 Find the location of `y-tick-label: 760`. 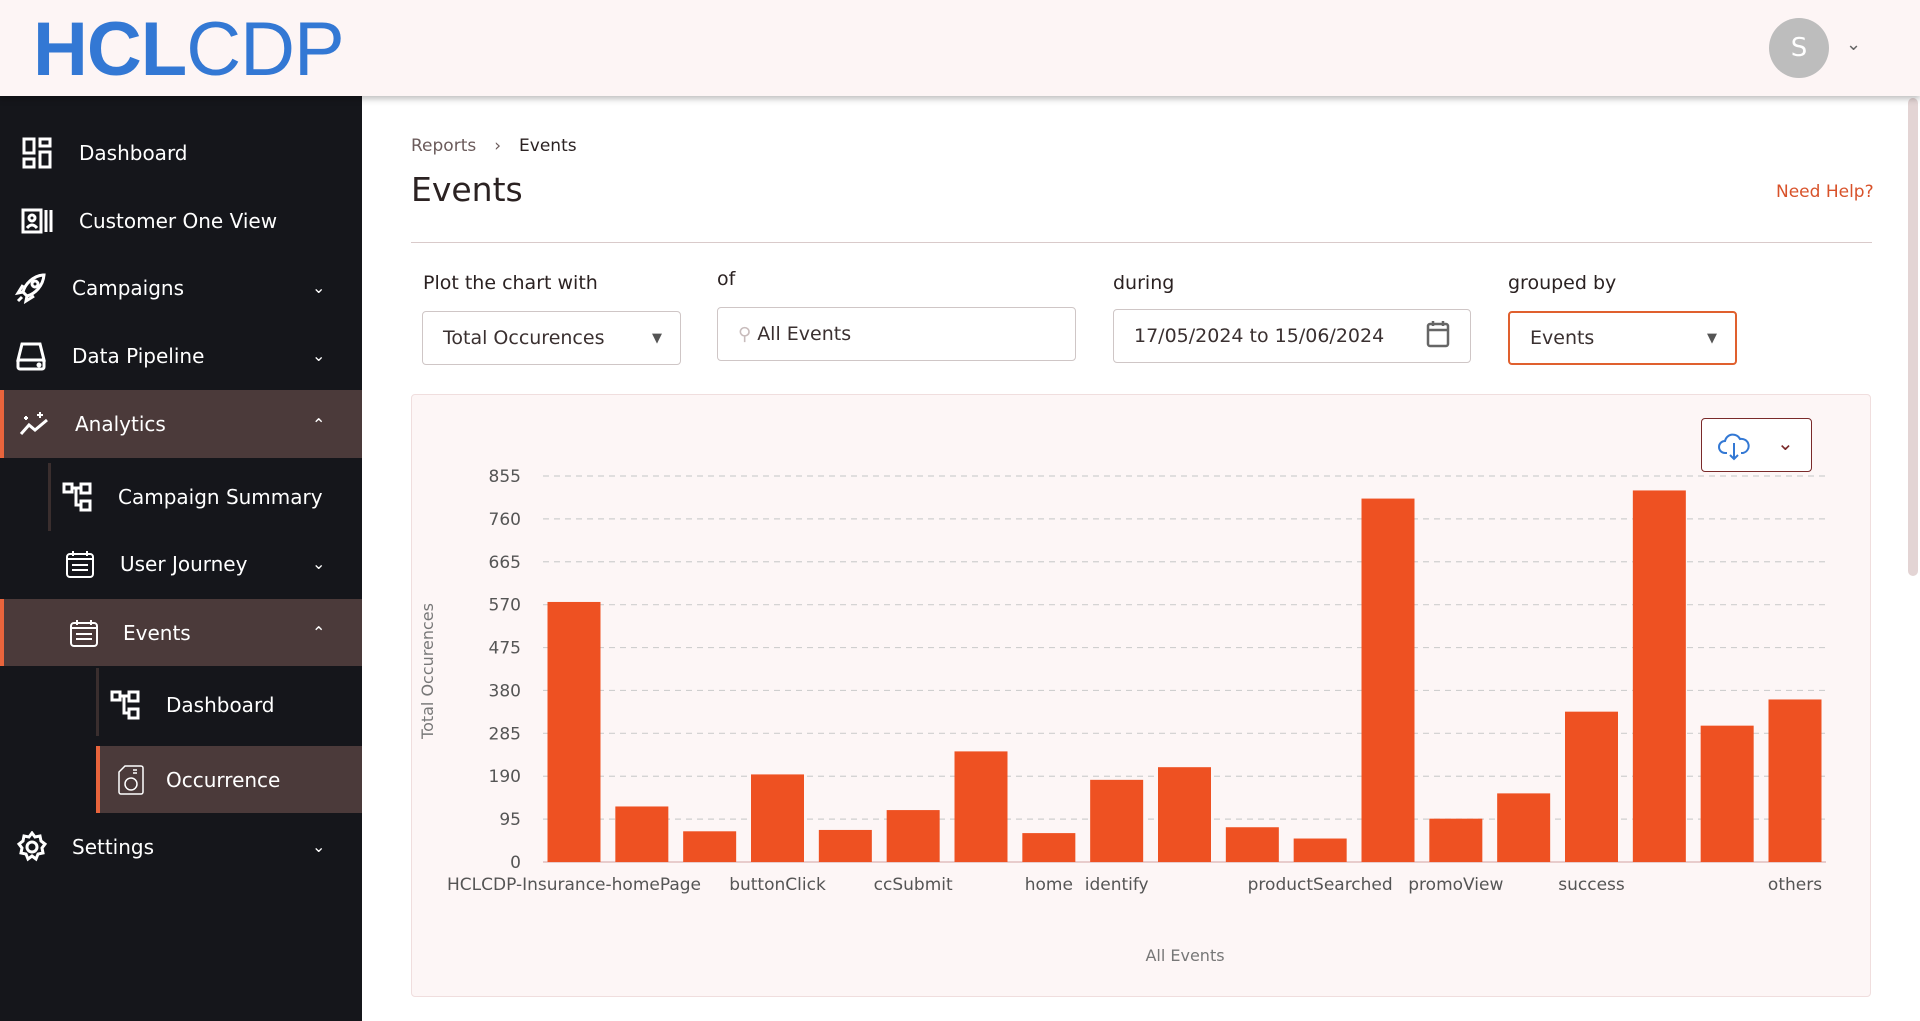

y-tick-label: 760 is located at coordinates (505, 520).